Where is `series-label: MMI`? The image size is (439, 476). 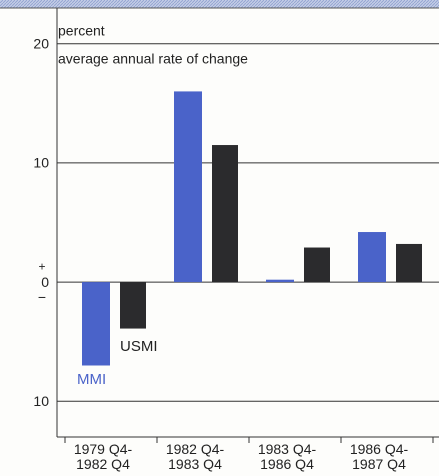 series-label: MMI is located at coordinates (91, 379).